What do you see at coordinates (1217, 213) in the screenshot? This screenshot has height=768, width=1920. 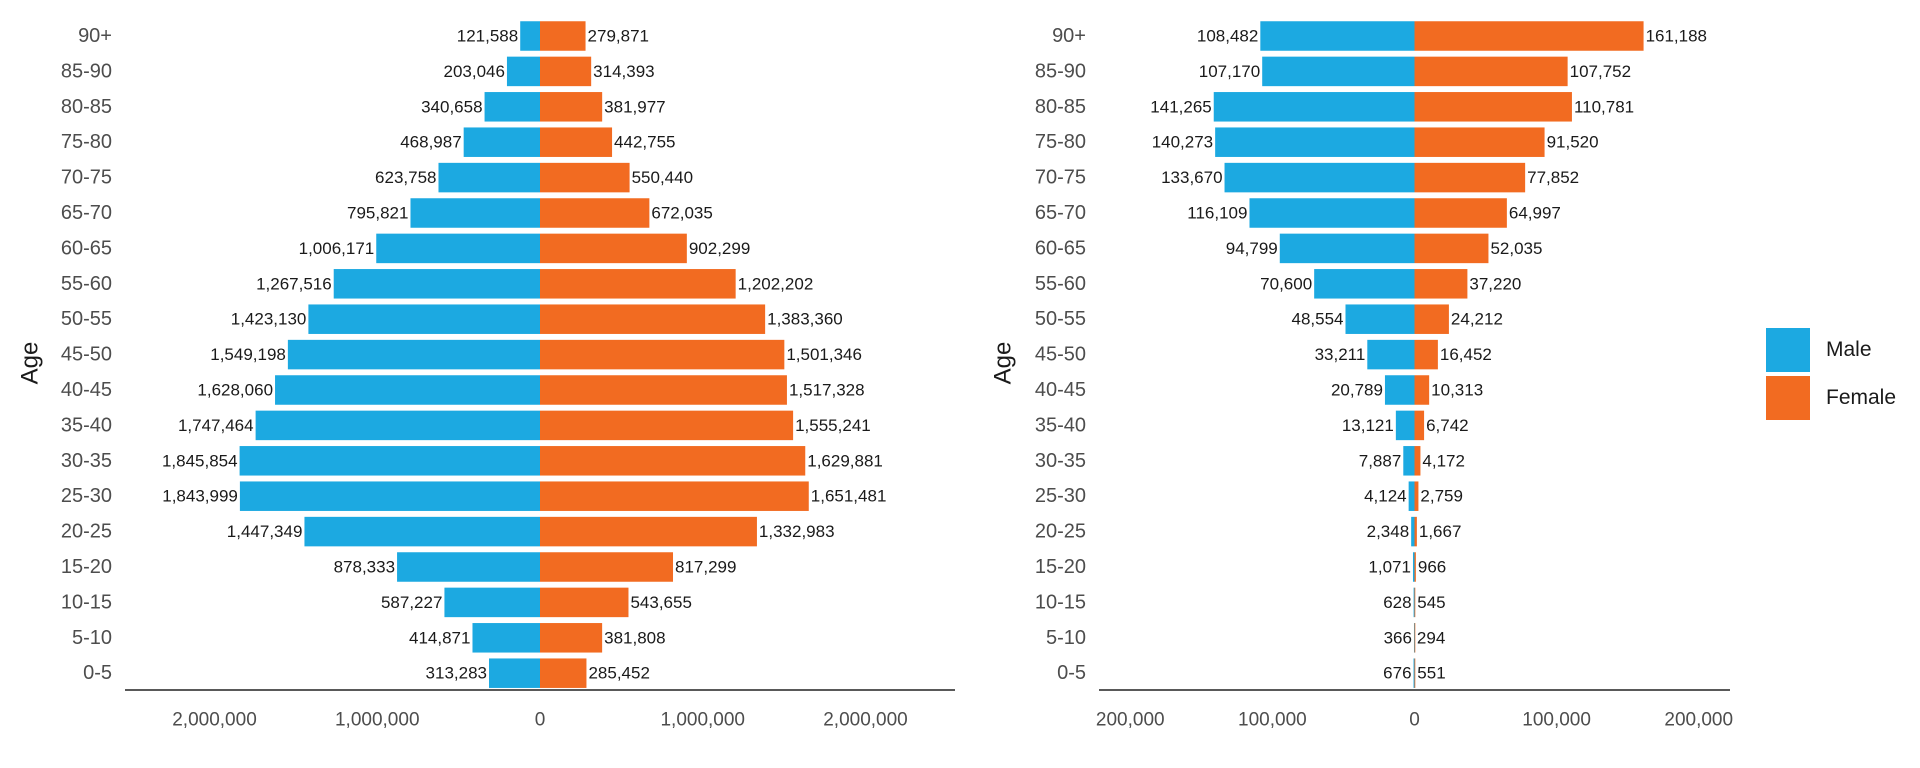 I see `data-label-male: 116,109` at bounding box center [1217, 213].